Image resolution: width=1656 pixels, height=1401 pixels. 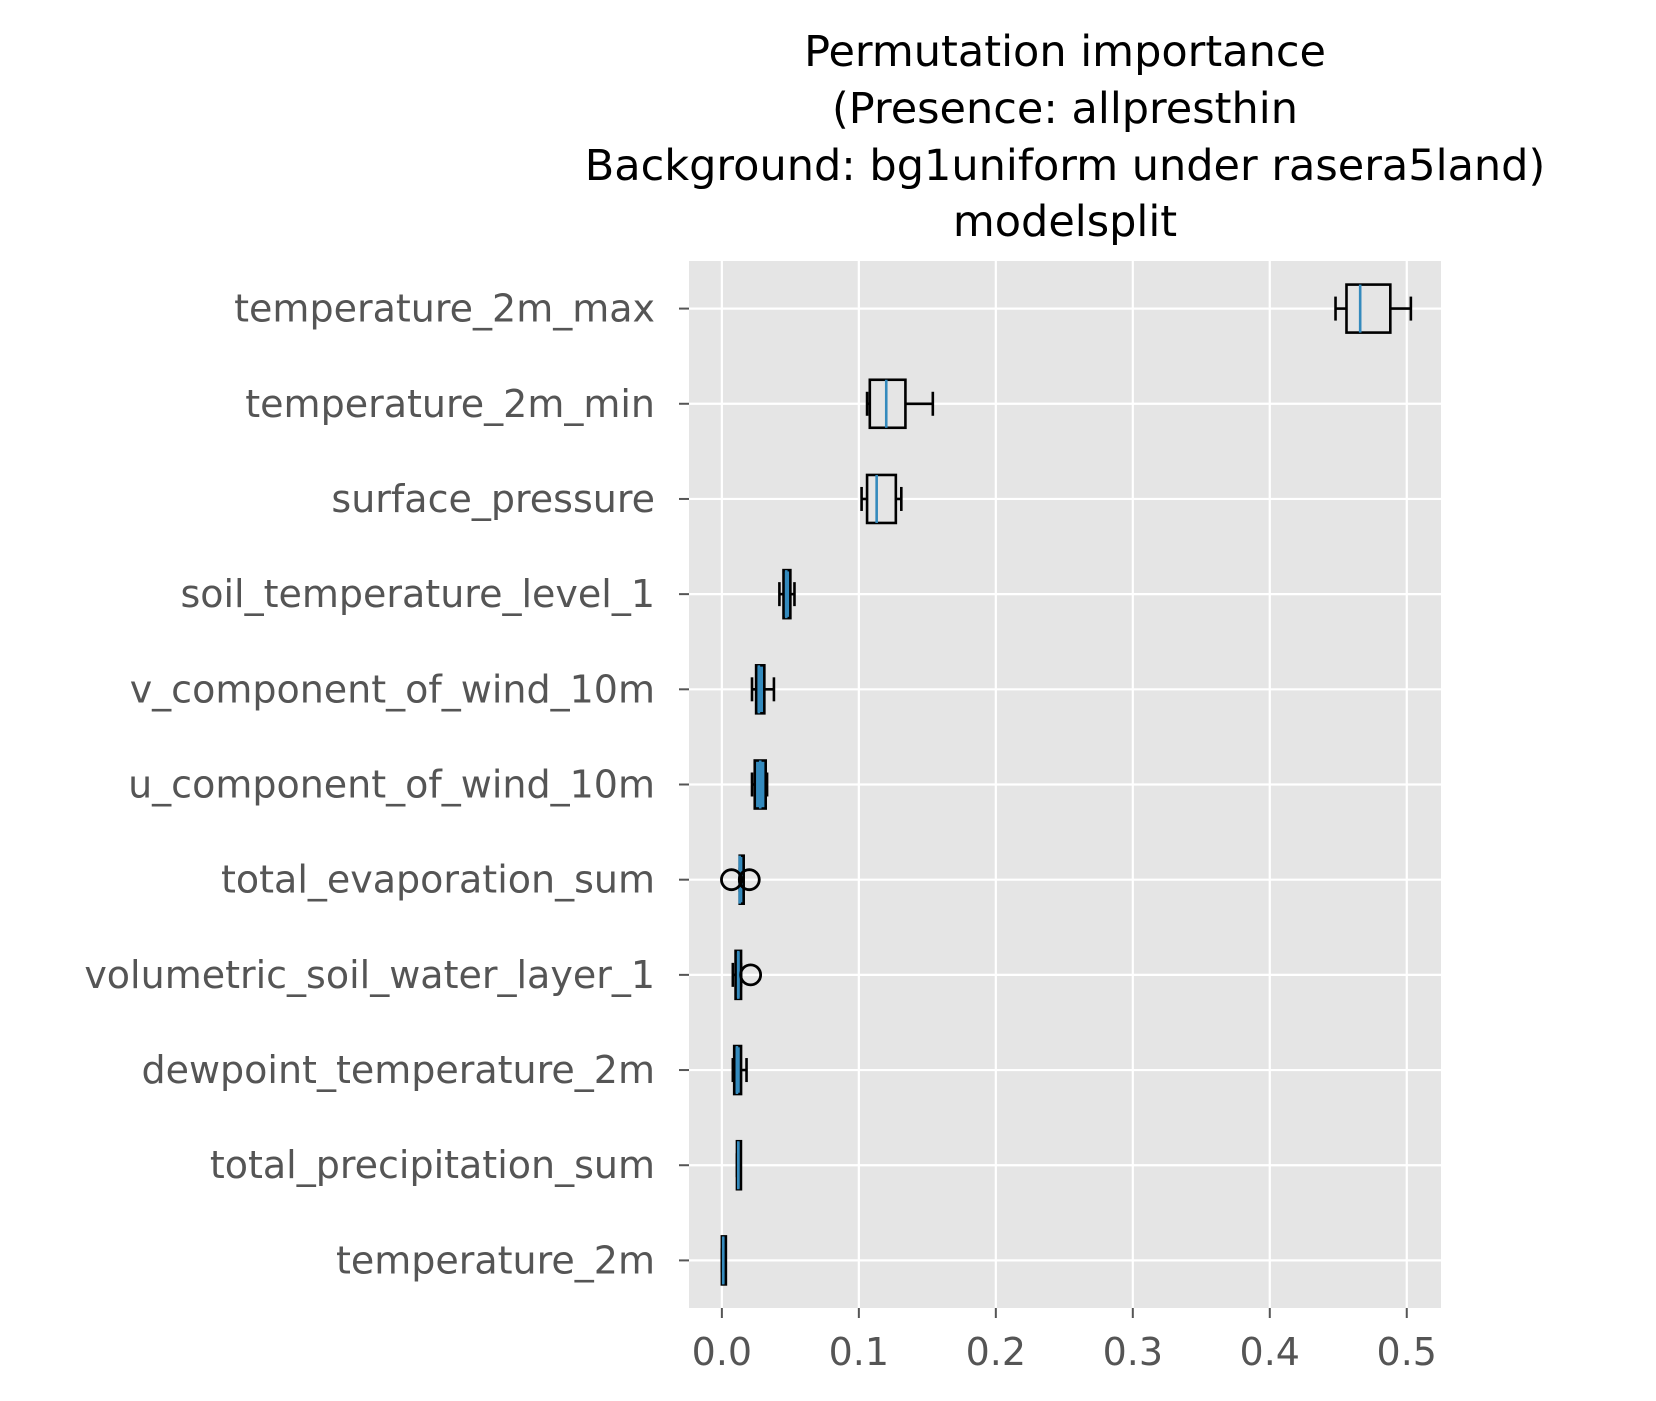 What do you see at coordinates (859, 1352) in the screenshot?
I see `x-tick-label: 0.1` at bounding box center [859, 1352].